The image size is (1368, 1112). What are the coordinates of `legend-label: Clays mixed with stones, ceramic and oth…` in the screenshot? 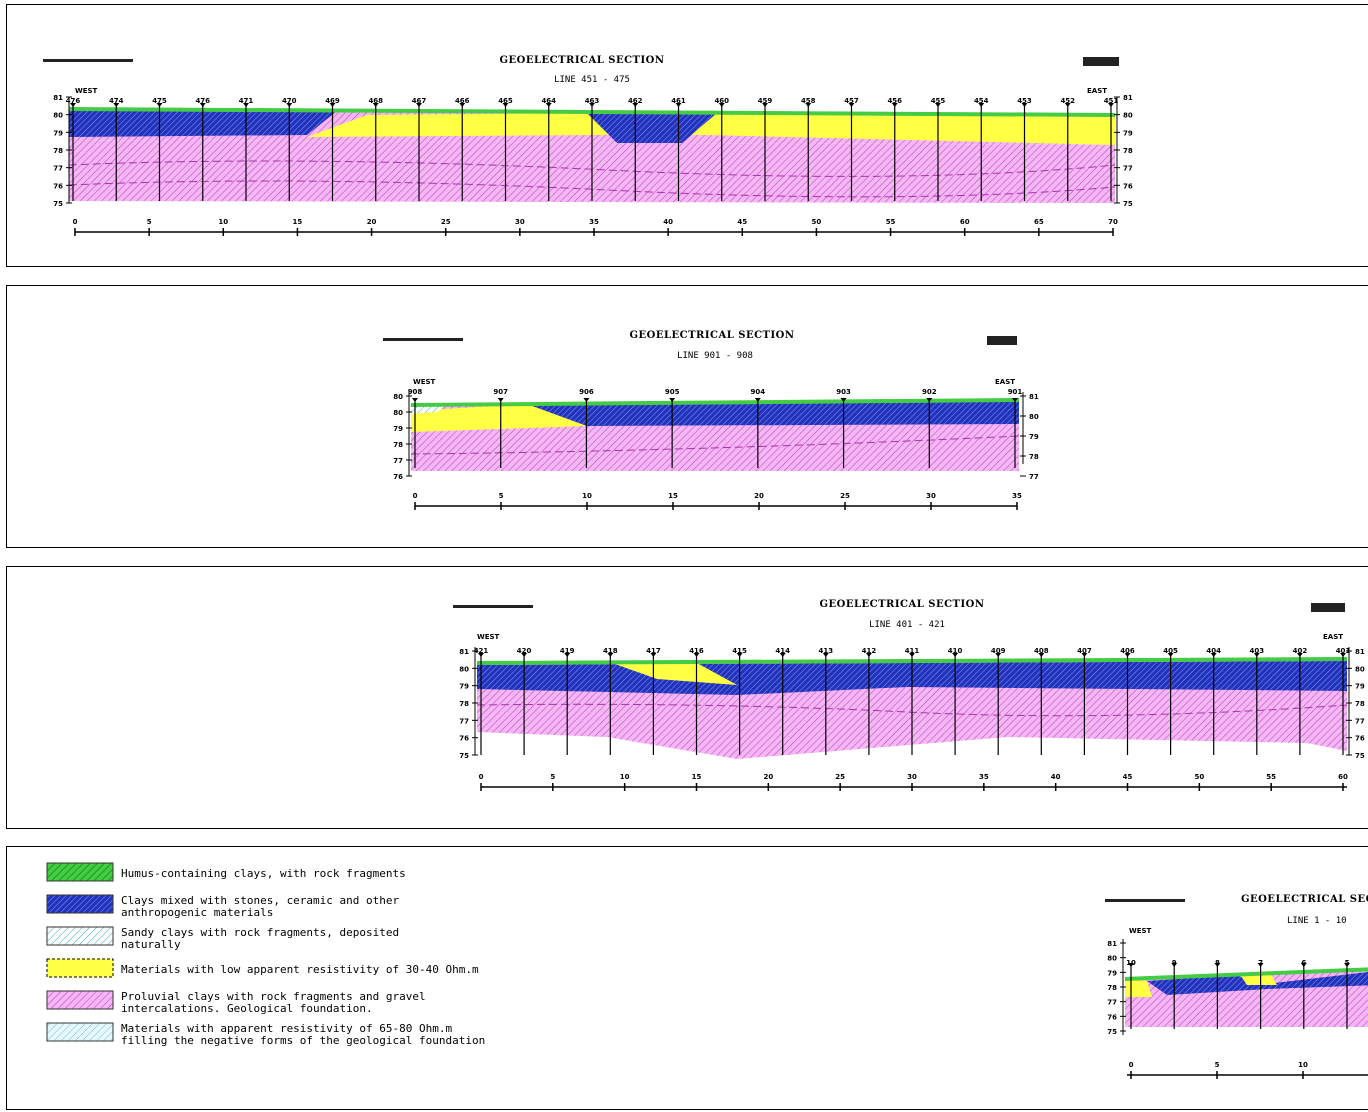 It's located at (260, 900).